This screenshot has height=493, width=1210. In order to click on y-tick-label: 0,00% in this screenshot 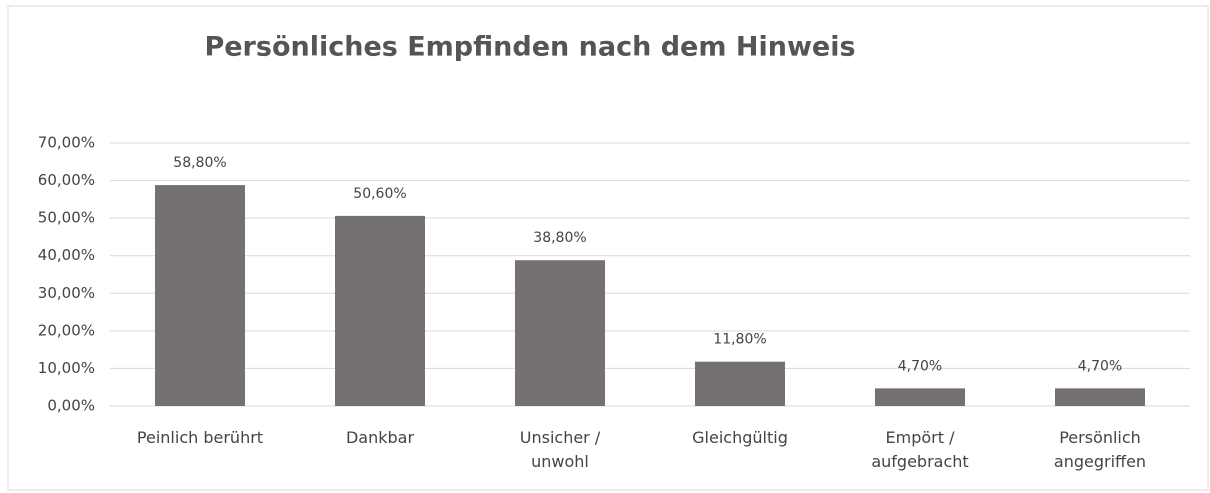, I will do `click(71, 406)`.